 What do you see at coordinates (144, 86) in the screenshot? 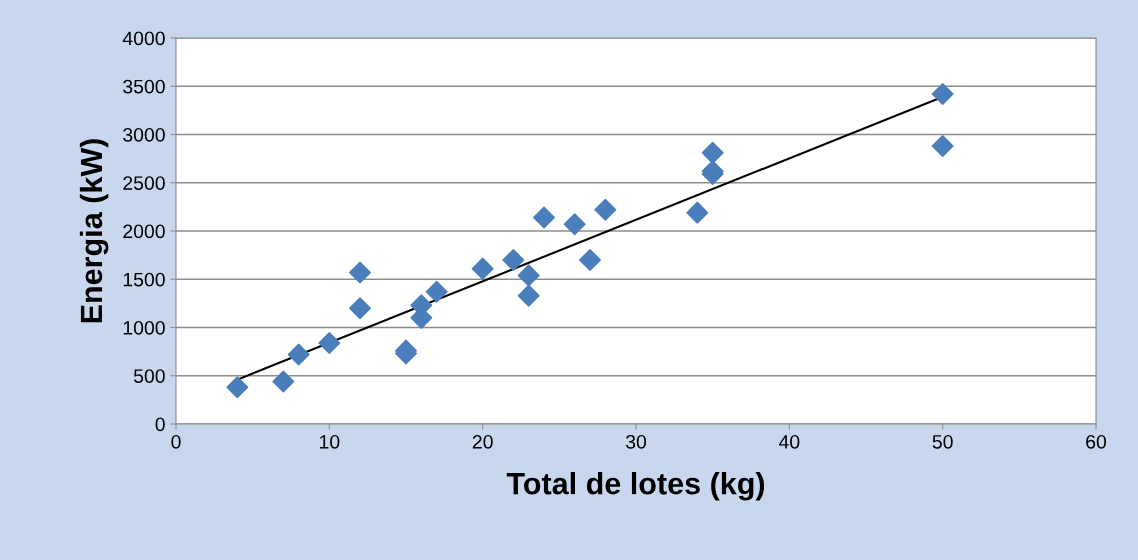
I see `y-tick-label: 3500` at bounding box center [144, 86].